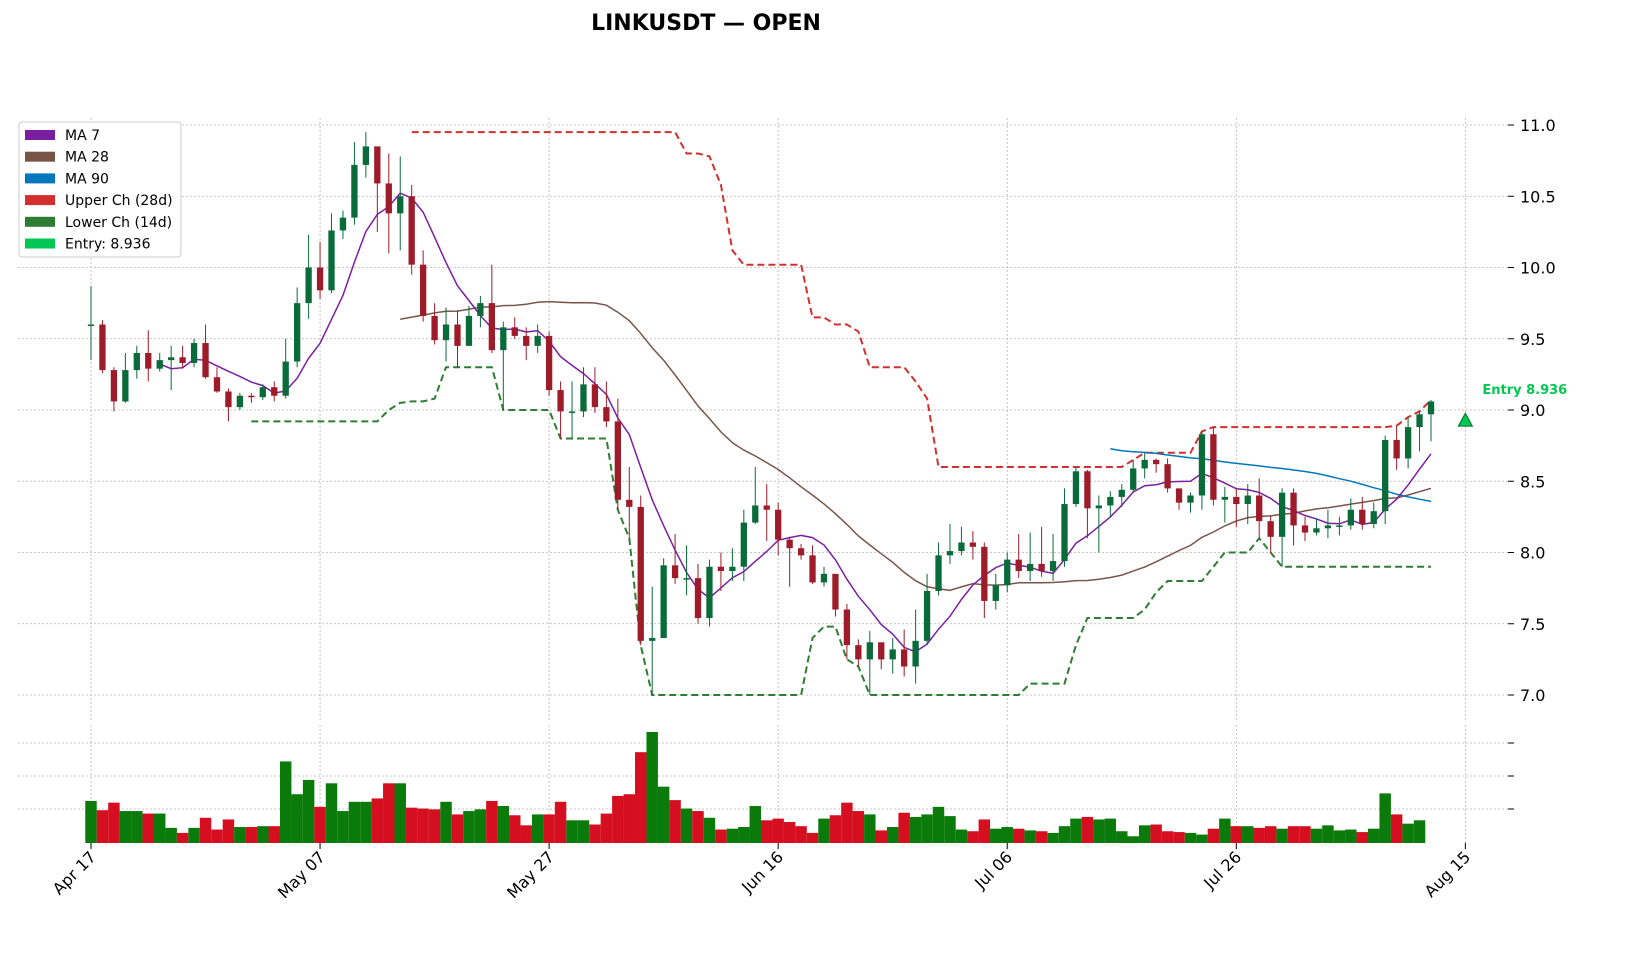 This screenshot has width=1627, height=955. What do you see at coordinates (755, 787) in the screenshot?
I see `volume-bars` at bounding box center [755, 787].